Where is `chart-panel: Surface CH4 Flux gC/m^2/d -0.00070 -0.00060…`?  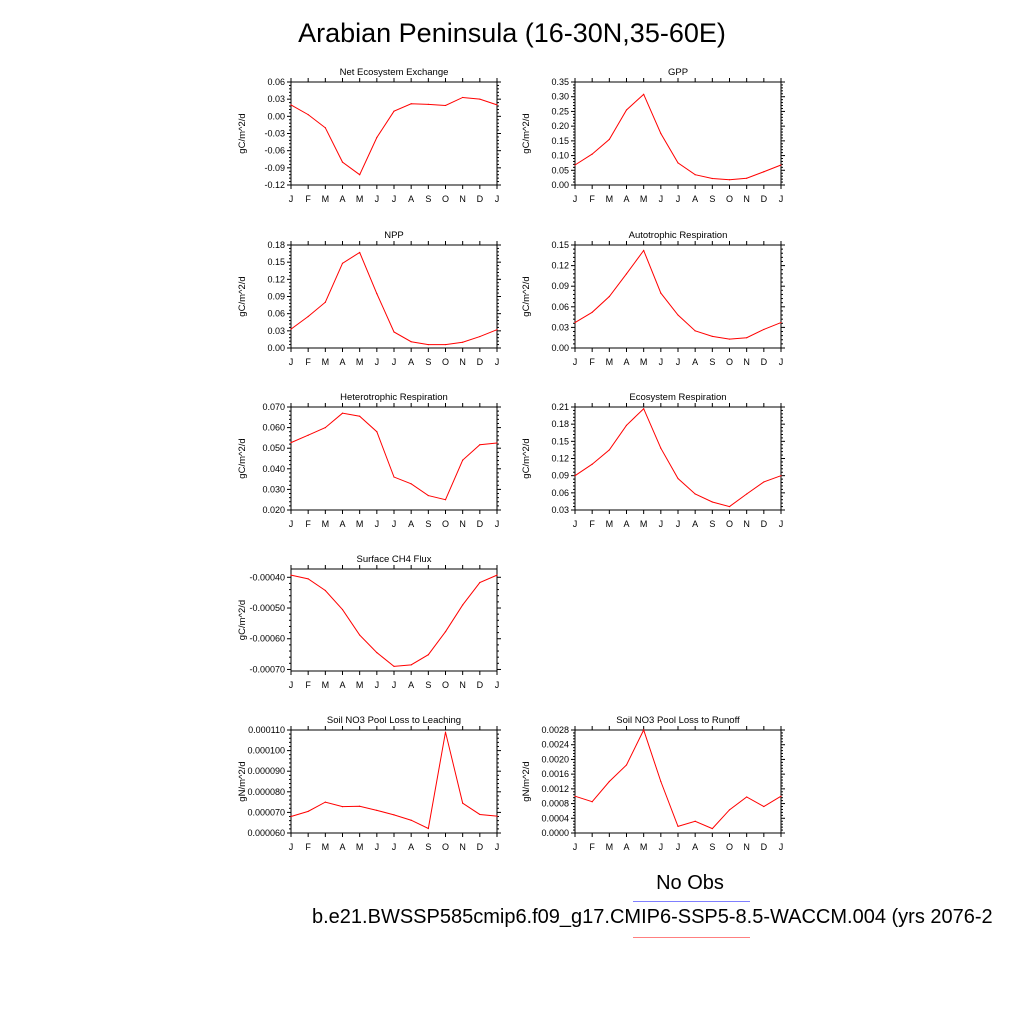
chart-panel: Surface CH4 Flux gC/m^2/d -0.00070 -0.00060… is located at coordinates (369, 622).